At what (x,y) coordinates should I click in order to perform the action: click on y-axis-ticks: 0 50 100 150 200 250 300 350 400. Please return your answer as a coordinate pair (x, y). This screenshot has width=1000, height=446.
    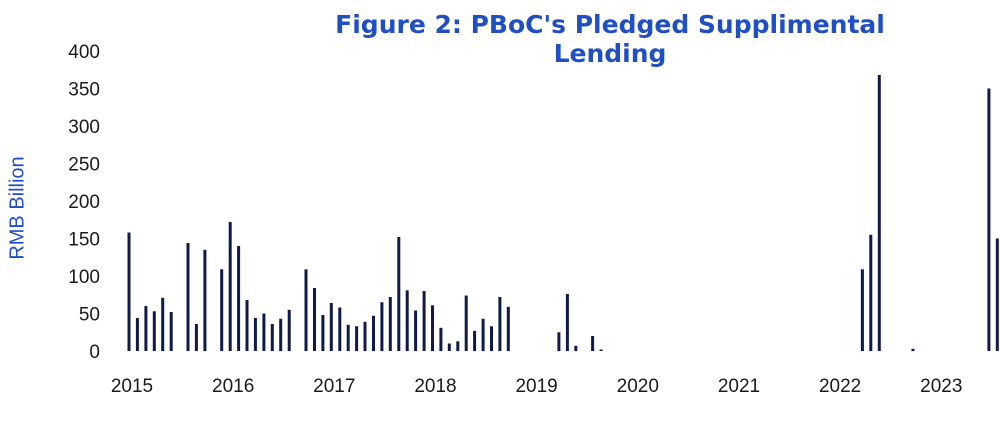
    Looking at the image, I should click on (84, 202).